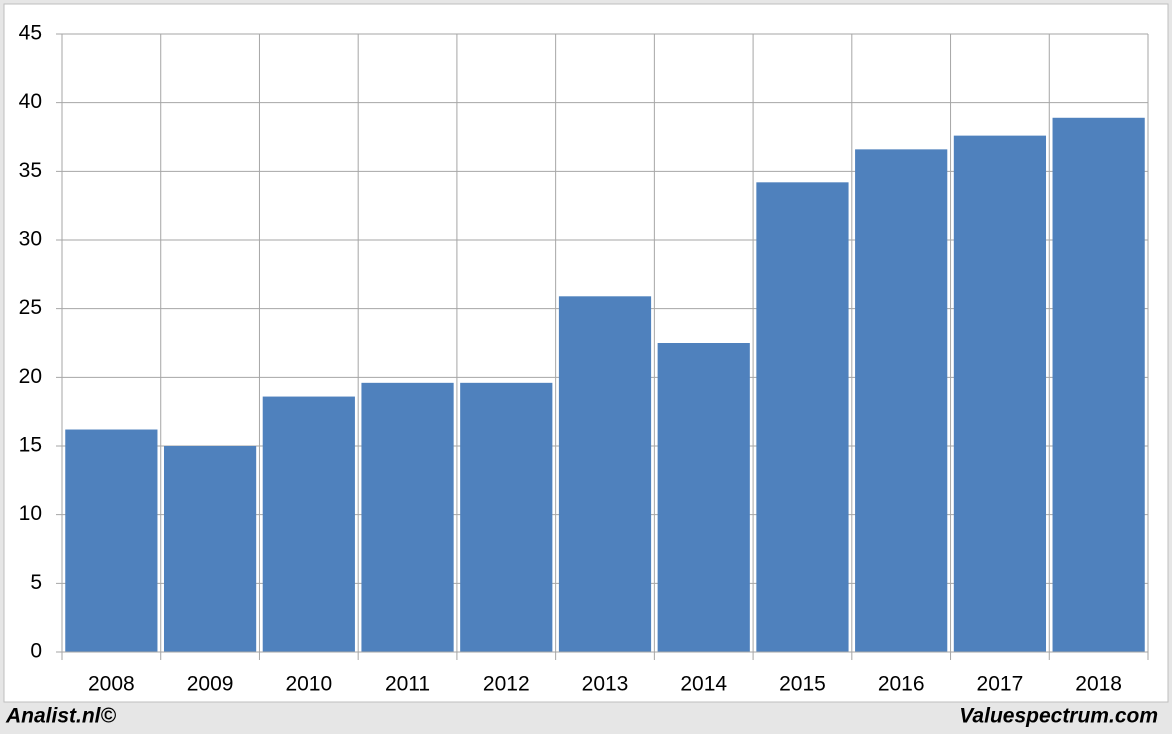  What do you see at coordinates (30, 513) in the screenshot?
I see `y-tick-label: 10` at bounding box center [30, 513].